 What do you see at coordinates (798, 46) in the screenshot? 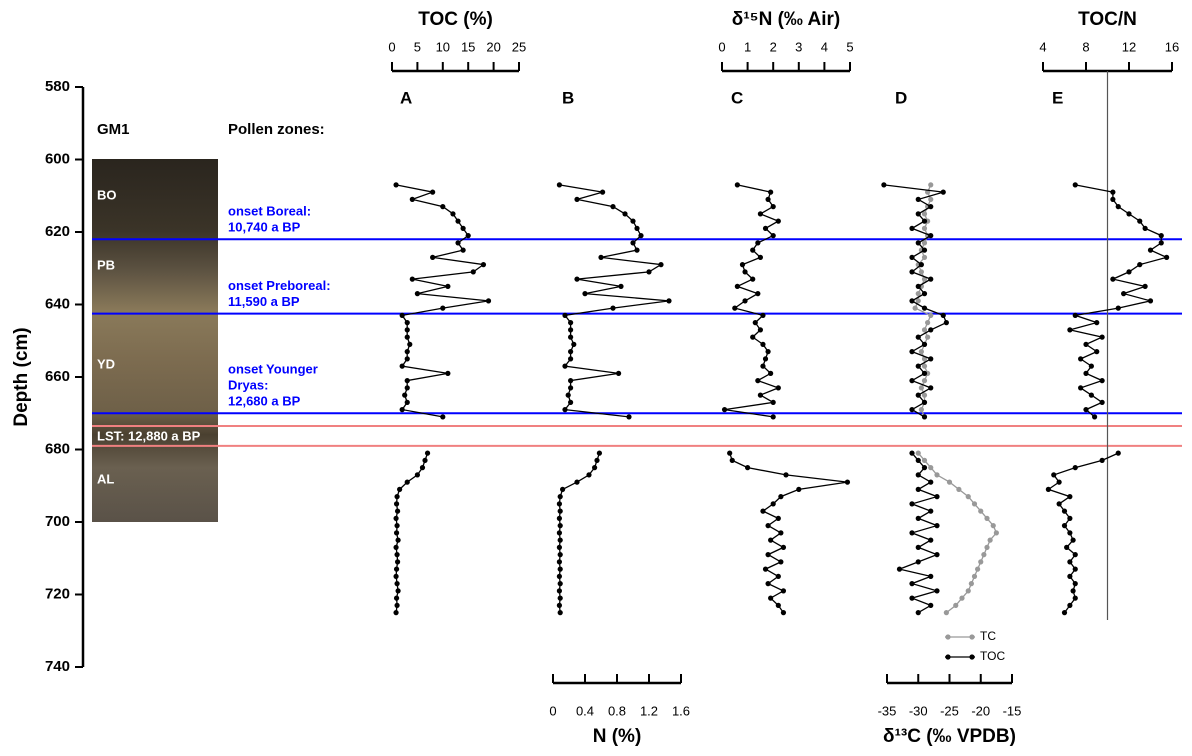
I see `x-tick-label: 3` at bounding box center [798, 46].